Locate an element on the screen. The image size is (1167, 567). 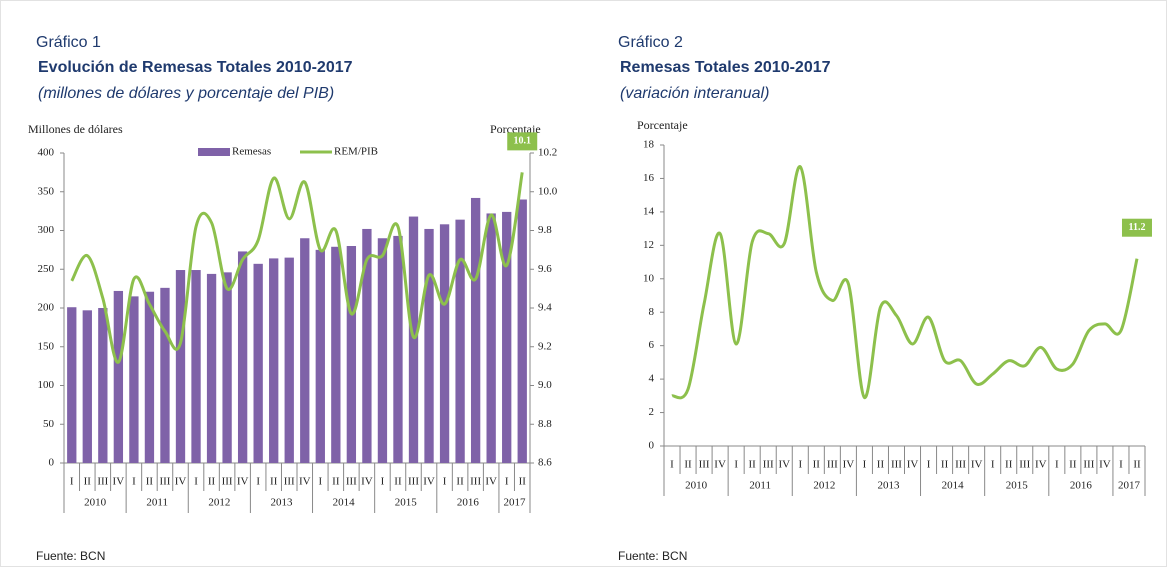
y-tick-label: 300 is located at coordinates (46, 230).